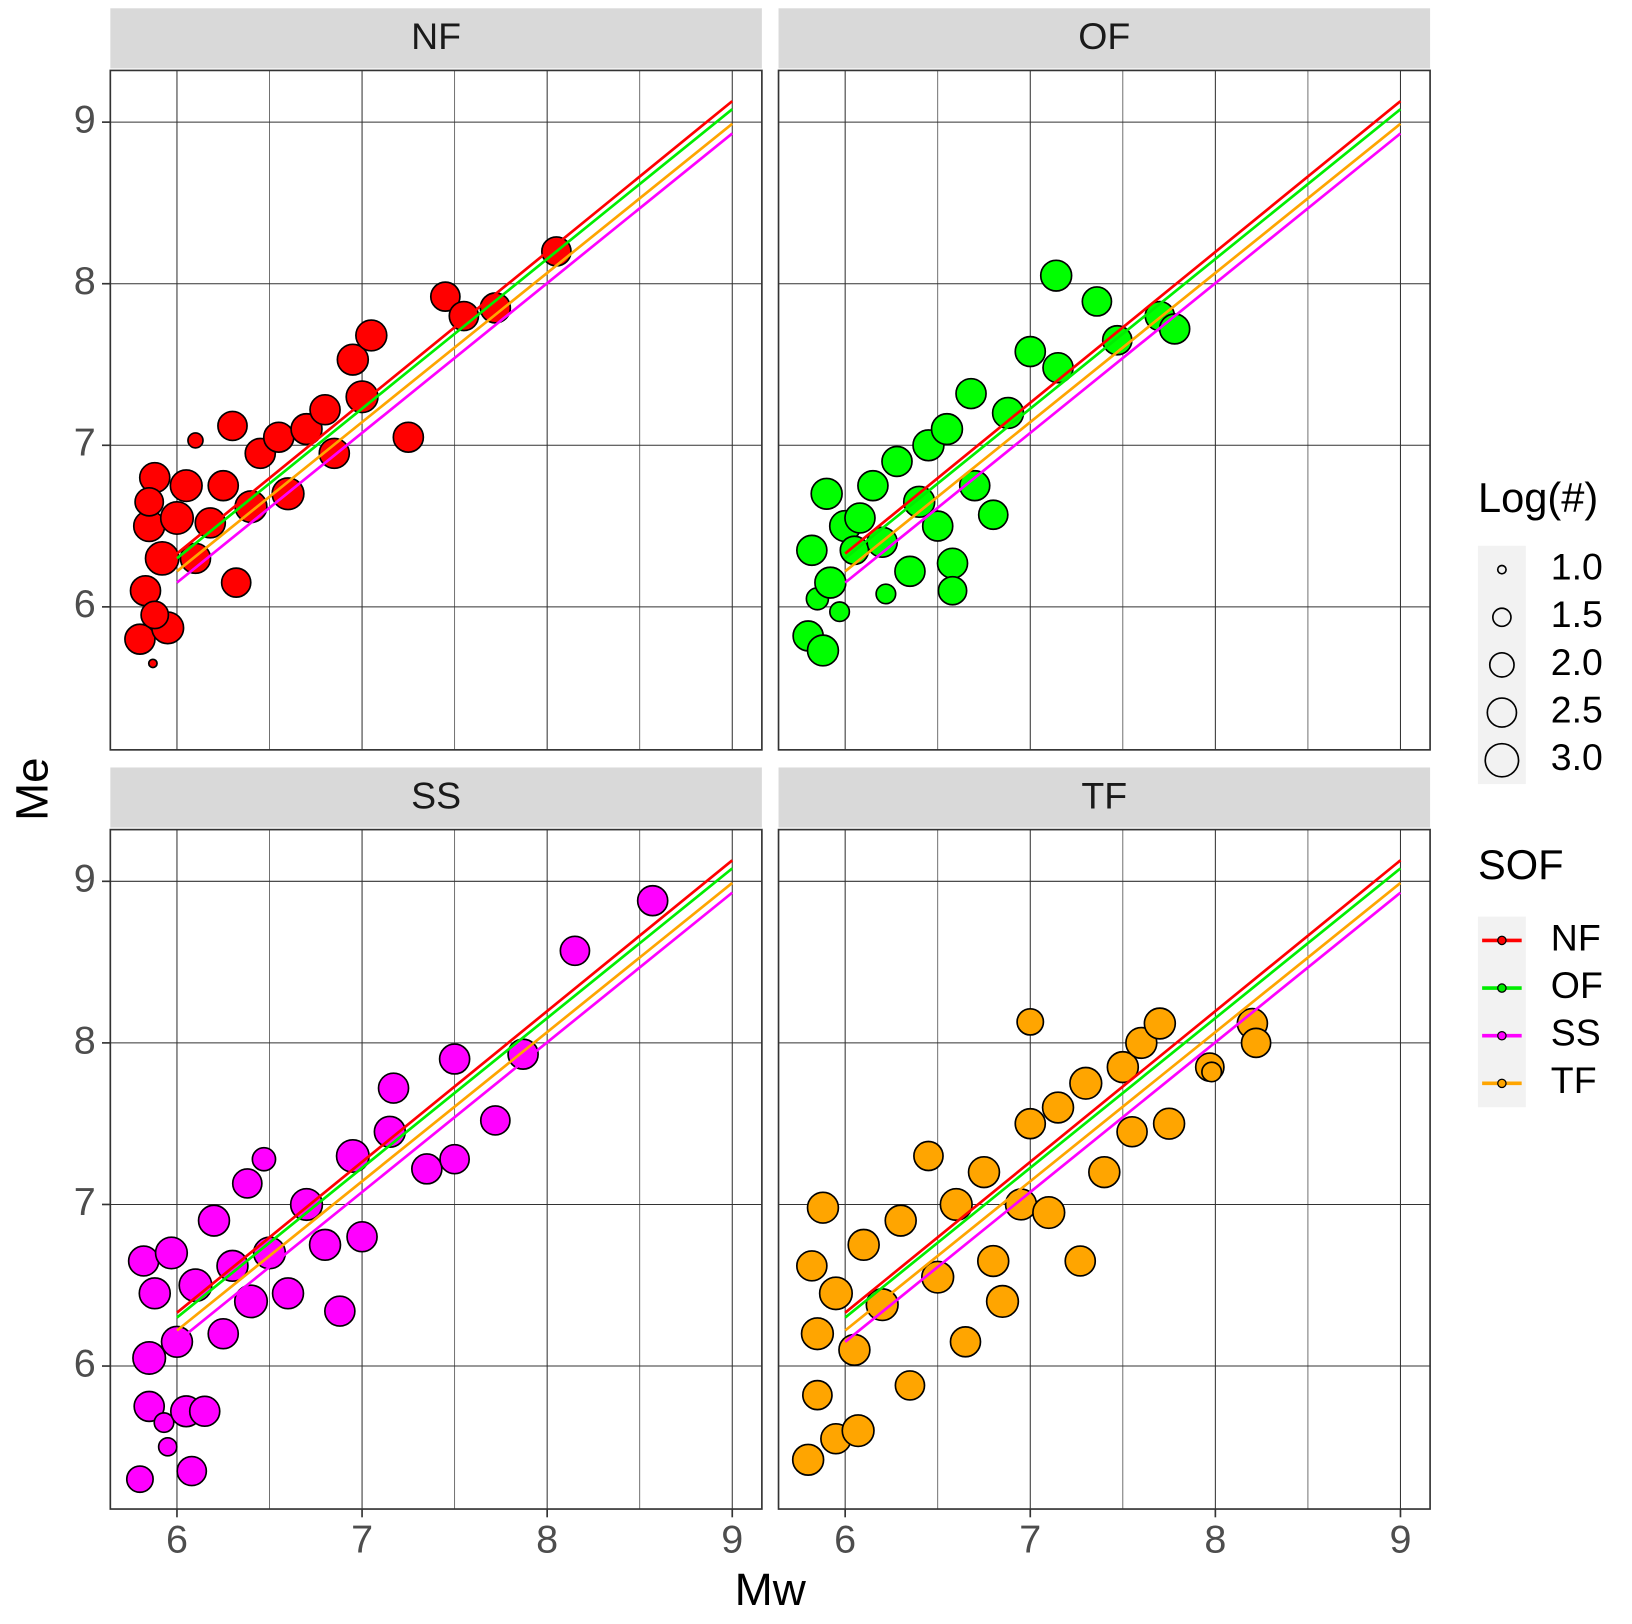  I want to click on facet-title: NF, so click(436, 36).